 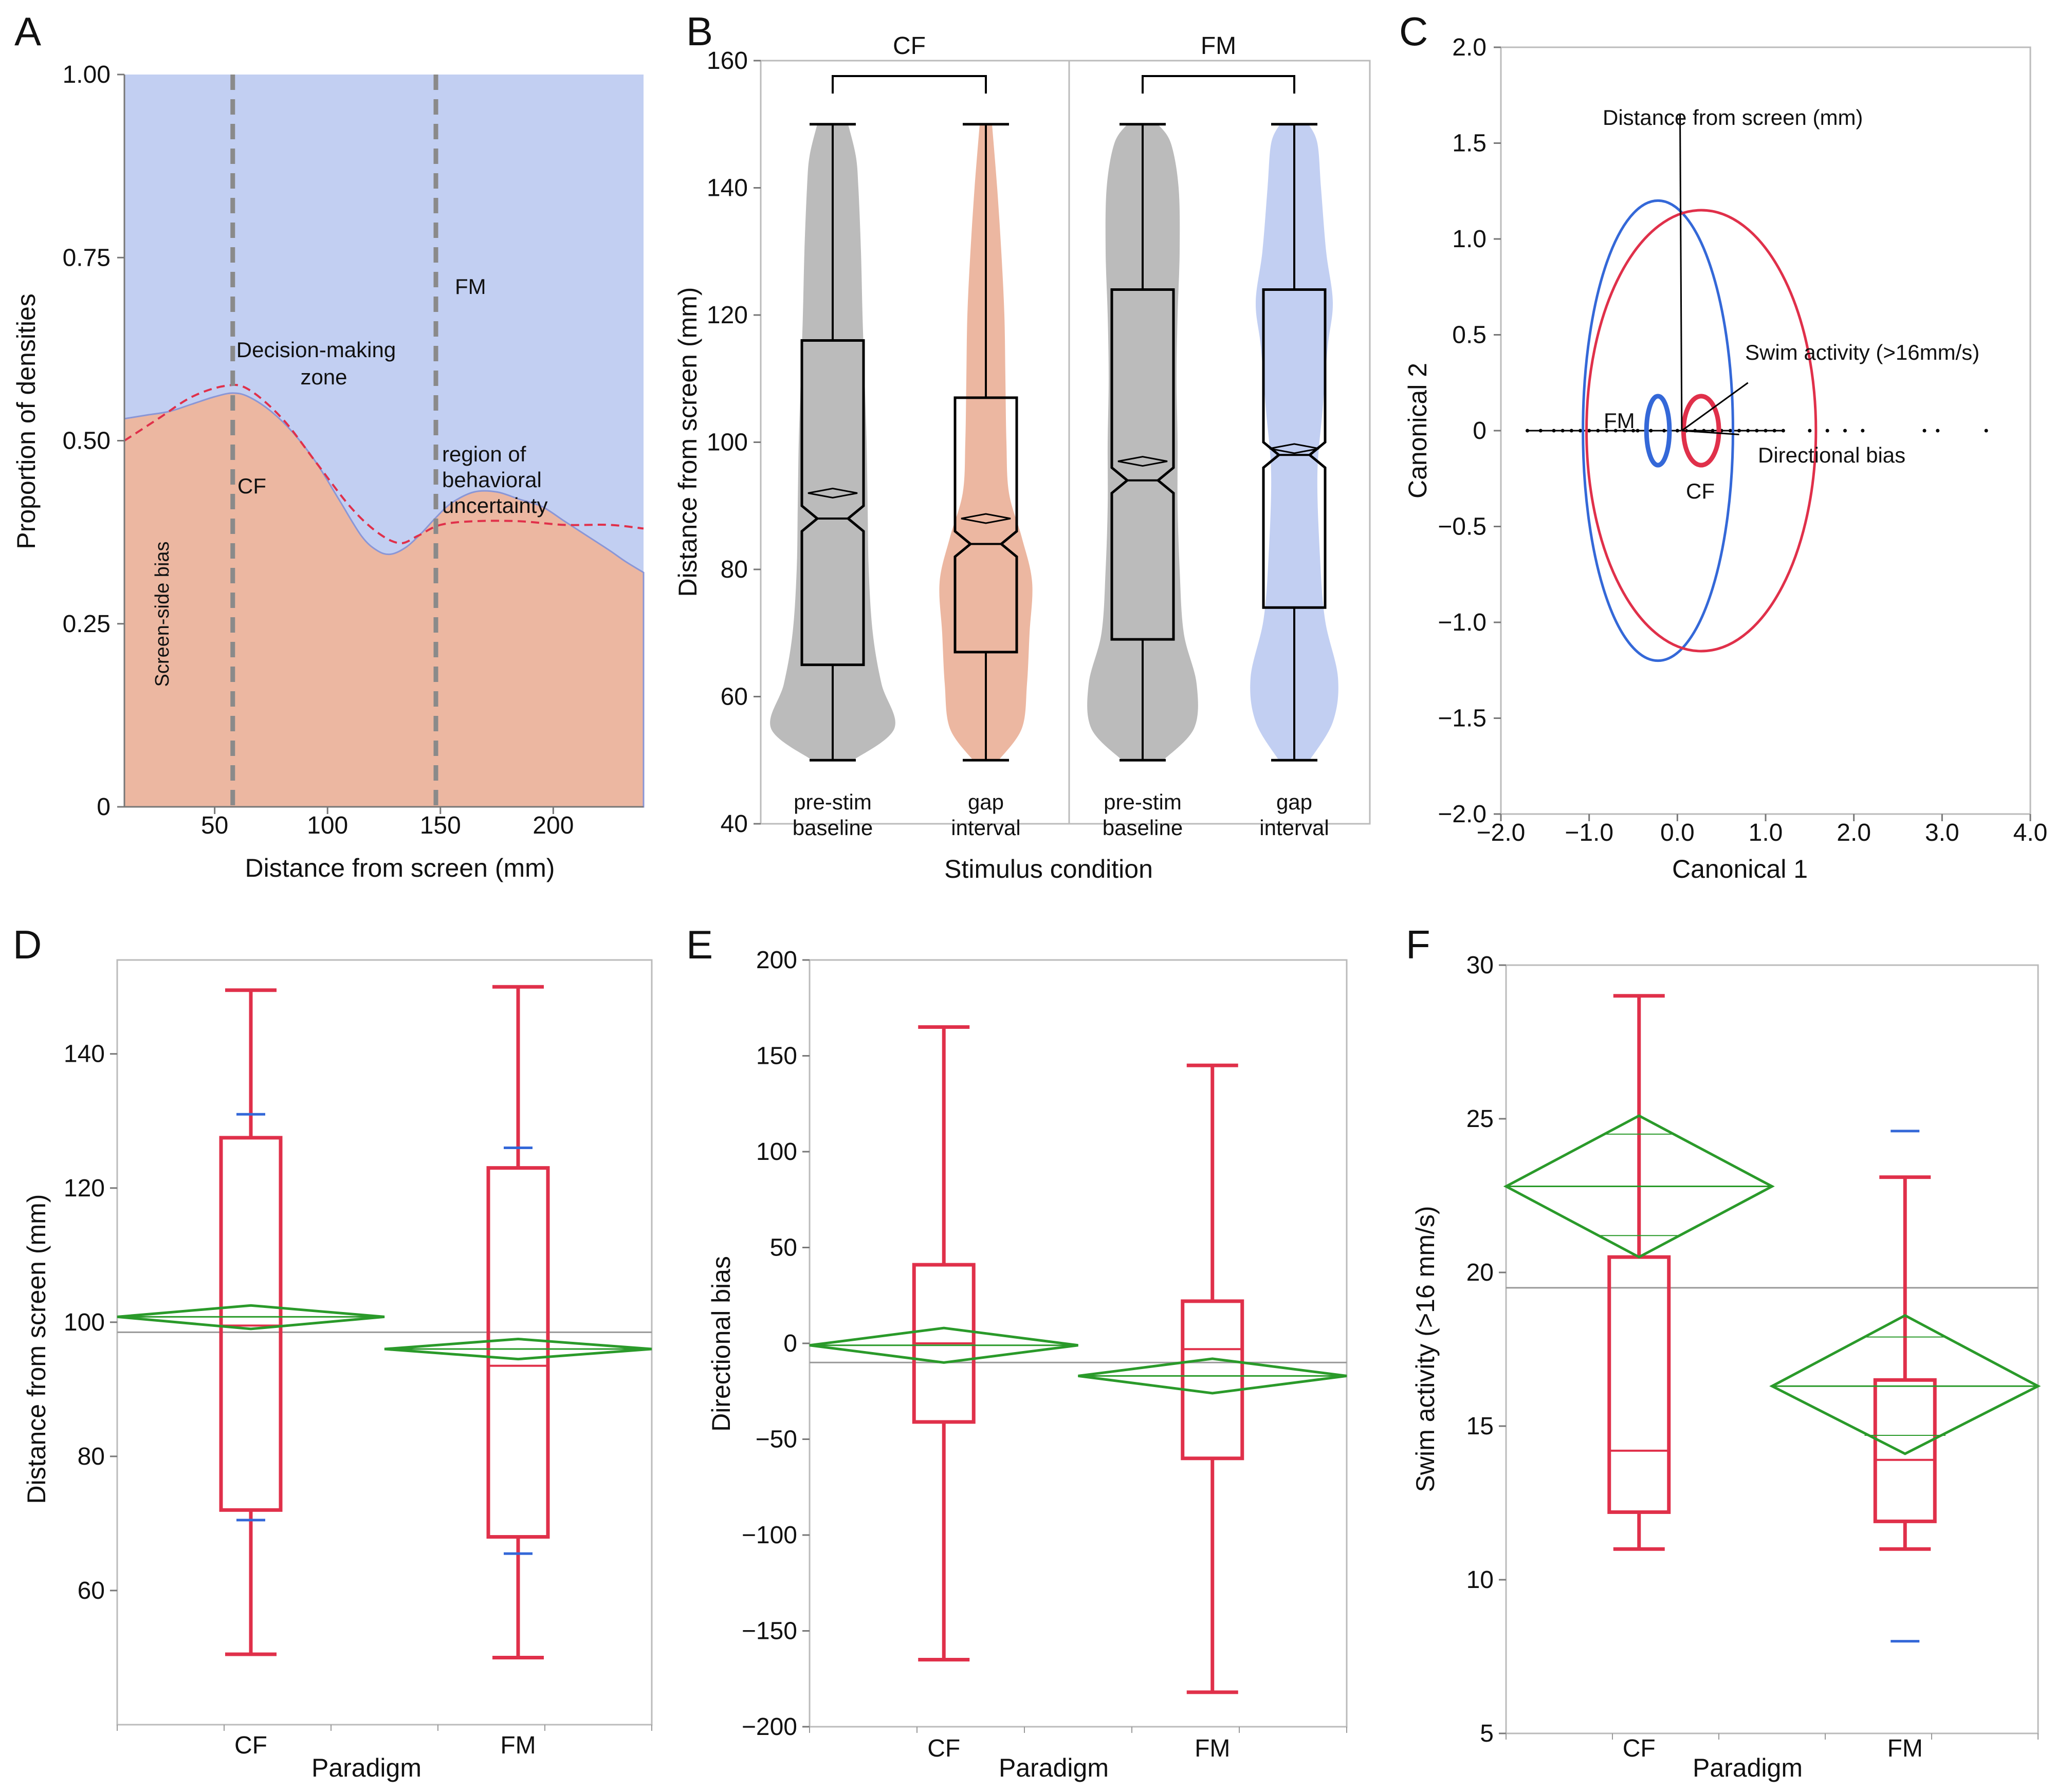 I want to click on panel-e-ytick-label: 200, so click(x=777, y=961).